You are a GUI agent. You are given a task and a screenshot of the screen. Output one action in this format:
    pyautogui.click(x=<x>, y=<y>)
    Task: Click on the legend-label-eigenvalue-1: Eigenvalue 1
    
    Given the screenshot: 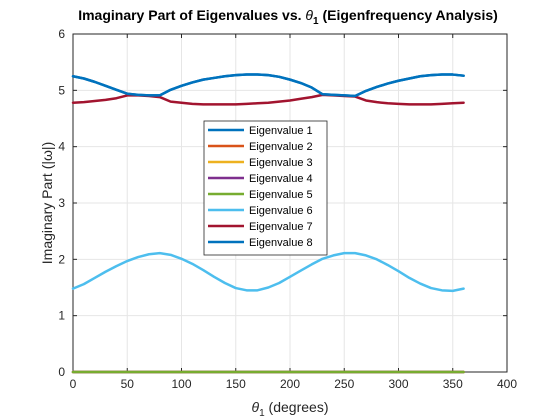 What is the action you would take?
    pyautogui.click(x=281, y=131)
    